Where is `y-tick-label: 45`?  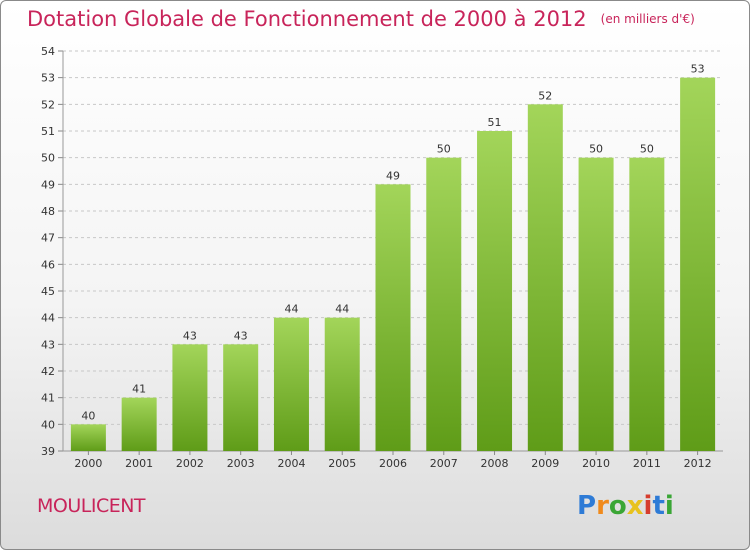 y-tick-label: 45 is located at coordinates (48, 291).